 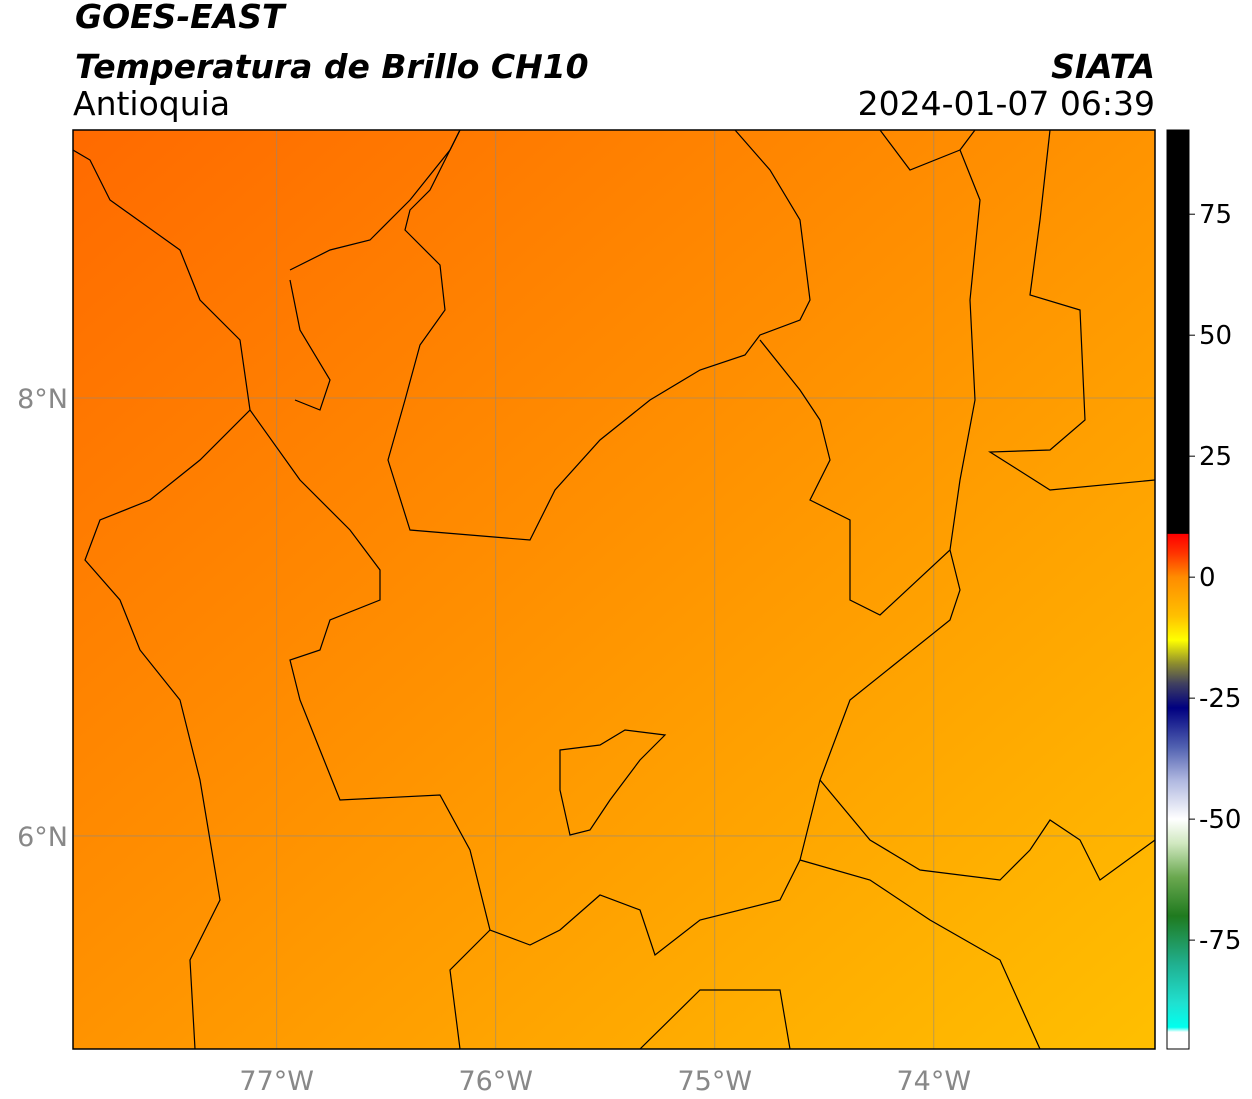 I want to click on colorbar-tick-label: 75, so click(x=1215, y=215).